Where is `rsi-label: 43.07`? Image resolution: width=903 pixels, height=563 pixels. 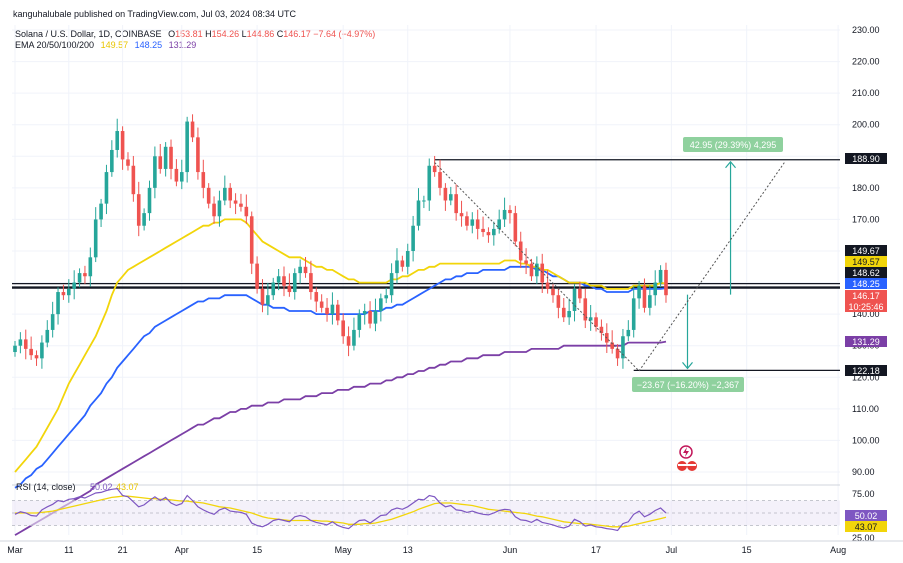 rsi-label: 43.07 is located at coordinates (866, 527).